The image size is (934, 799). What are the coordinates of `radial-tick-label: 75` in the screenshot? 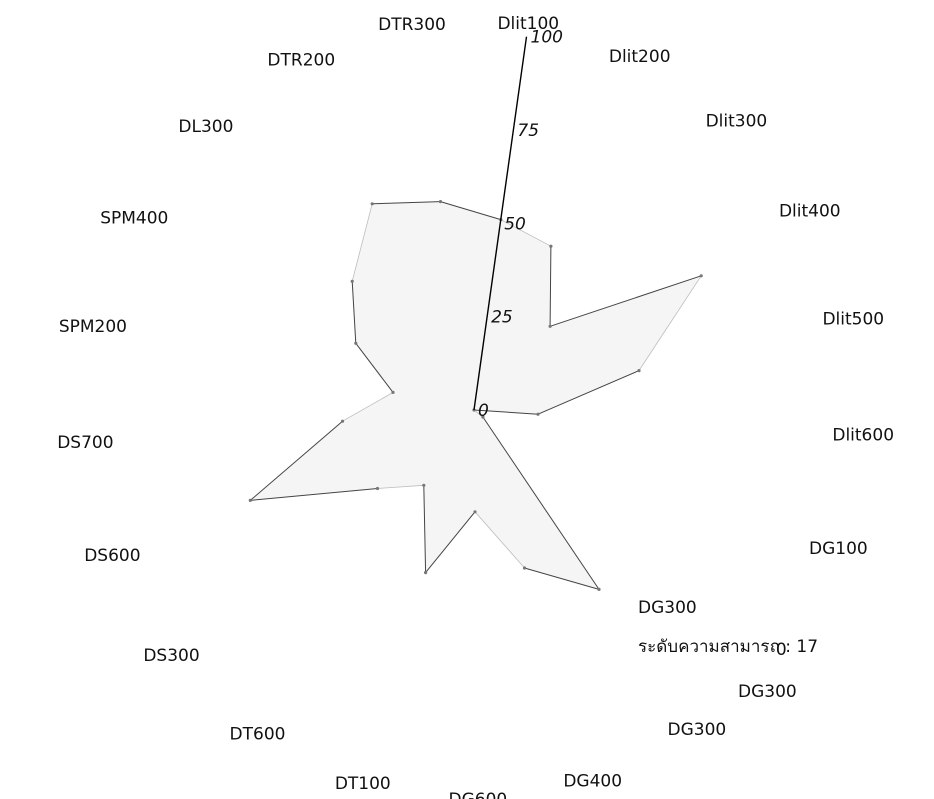 It's located at (528, 131).